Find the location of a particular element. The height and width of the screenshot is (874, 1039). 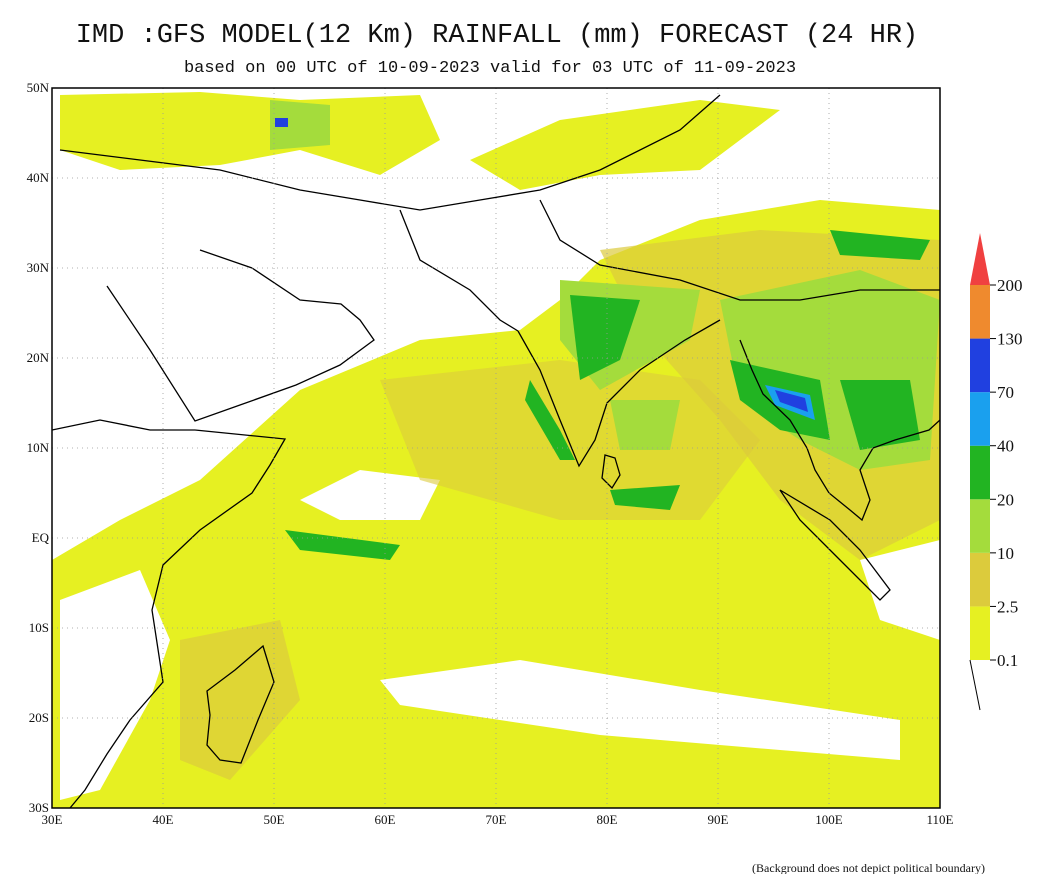

legend-label: 10 is located at coordinates (1005, 553).